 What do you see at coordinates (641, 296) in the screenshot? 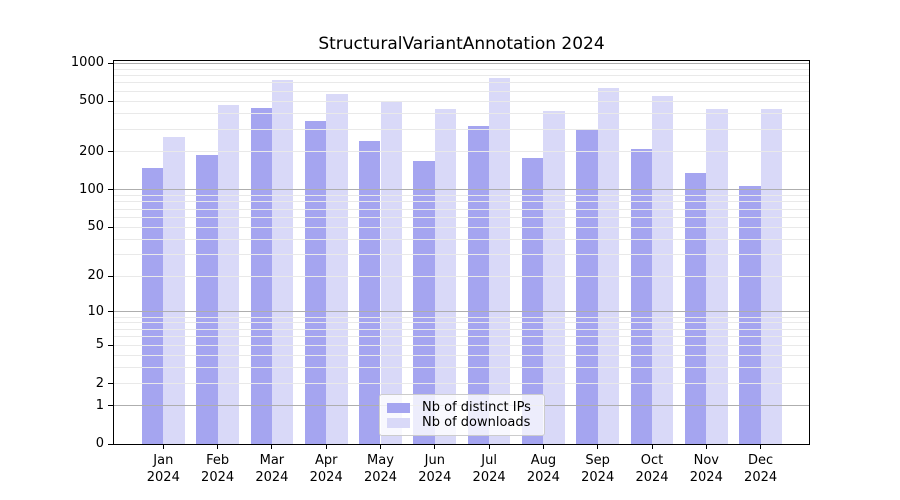
I see `bar-distinct-ips-oct` at bounding box center [641, 296].